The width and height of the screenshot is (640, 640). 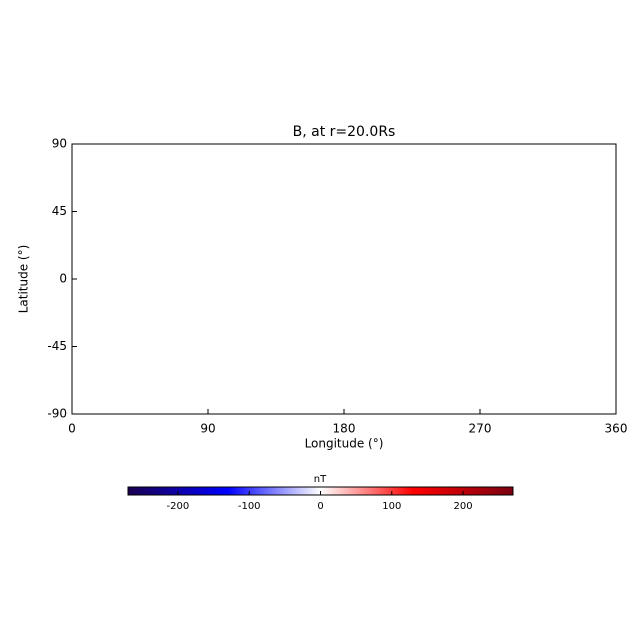 I want to click on y-tick-label: -90, so click(x=57, y=414).